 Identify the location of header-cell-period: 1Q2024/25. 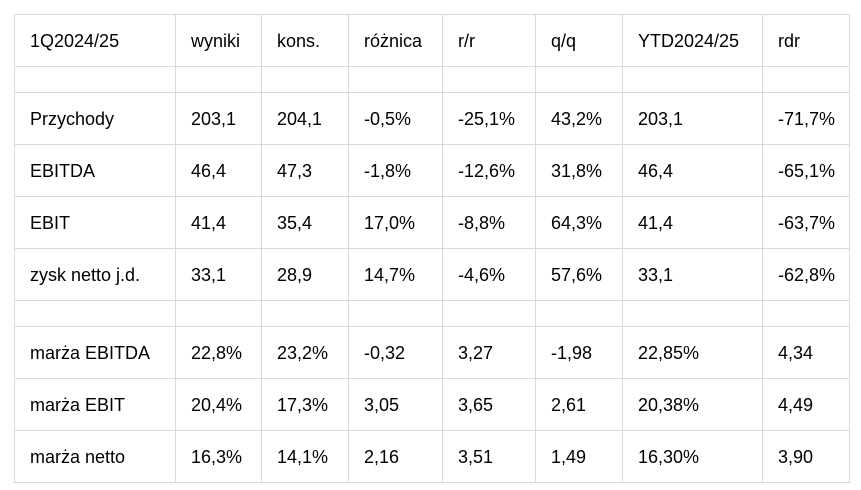
(95, 40).